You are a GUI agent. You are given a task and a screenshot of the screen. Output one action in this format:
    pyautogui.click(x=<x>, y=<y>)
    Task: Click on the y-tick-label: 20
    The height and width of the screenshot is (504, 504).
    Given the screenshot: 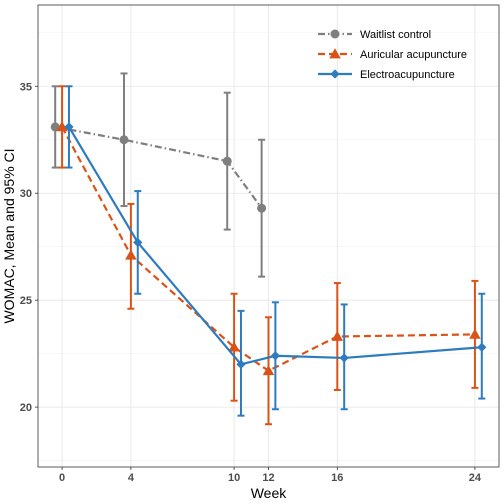 What is the action you would take?
    pyautogui.click(x=26, y=408)
    